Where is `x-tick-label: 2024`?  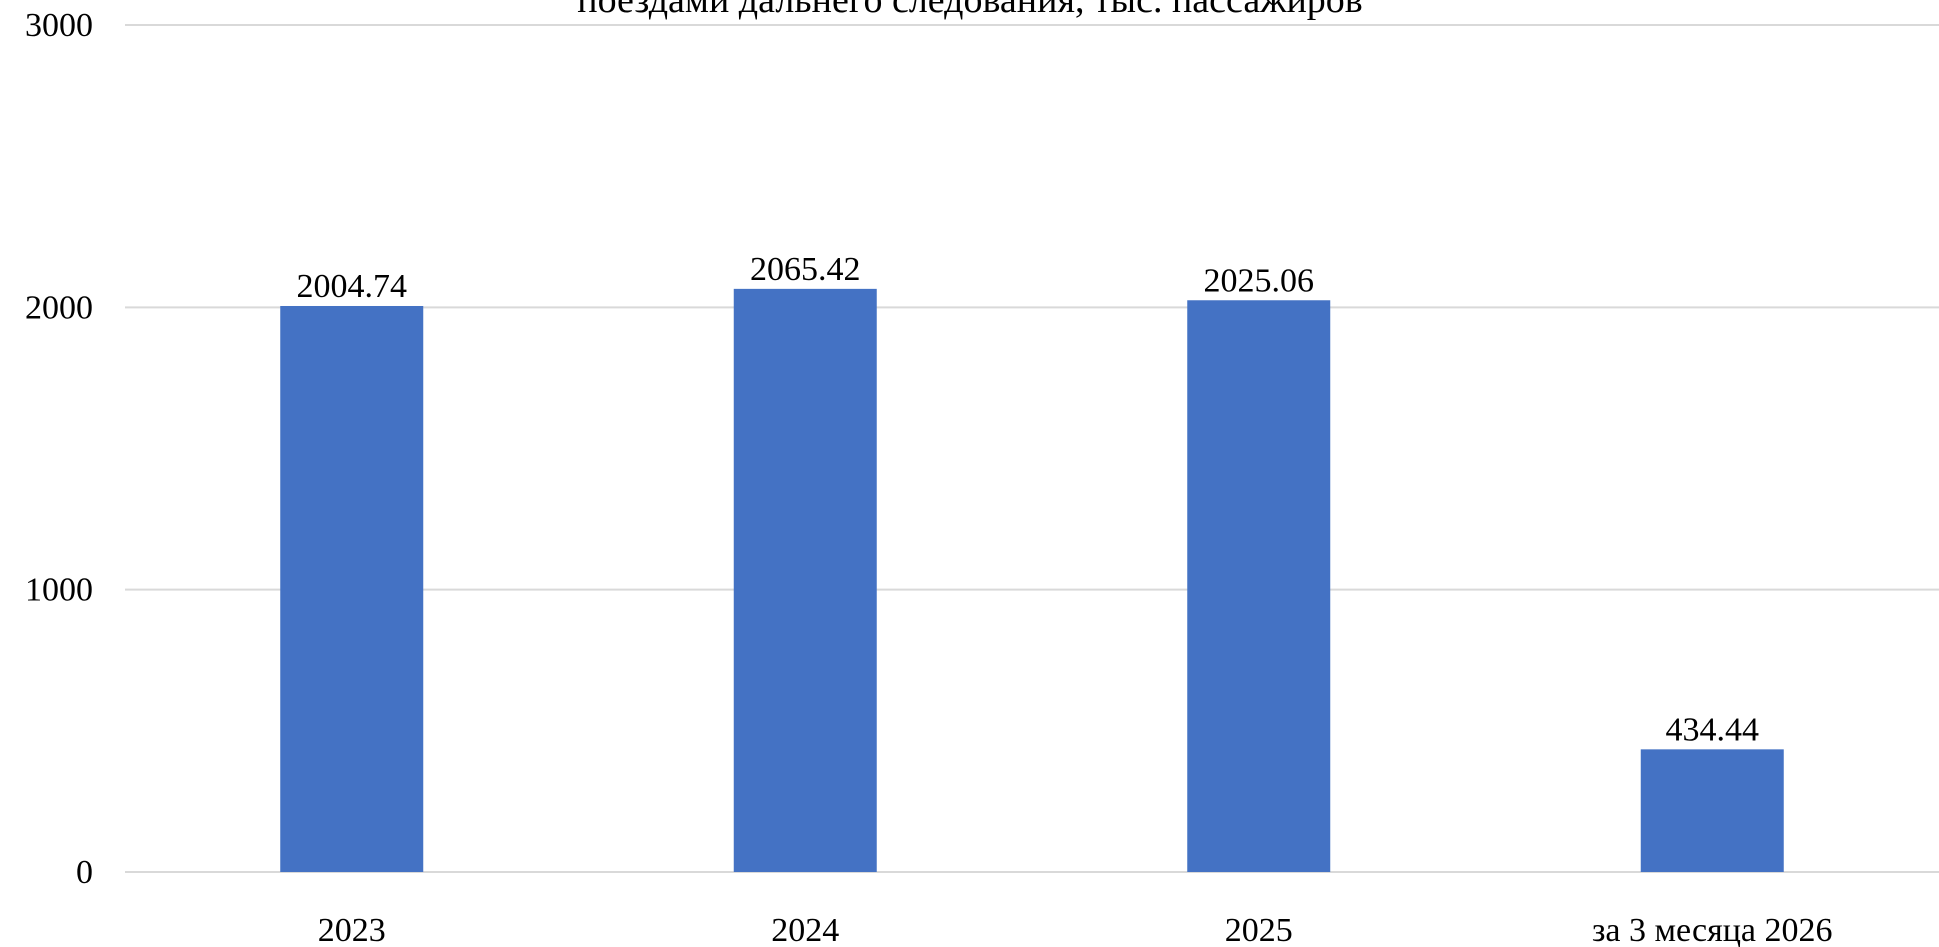
x-tick-label: 2024 is located at coordinates (805, 929).